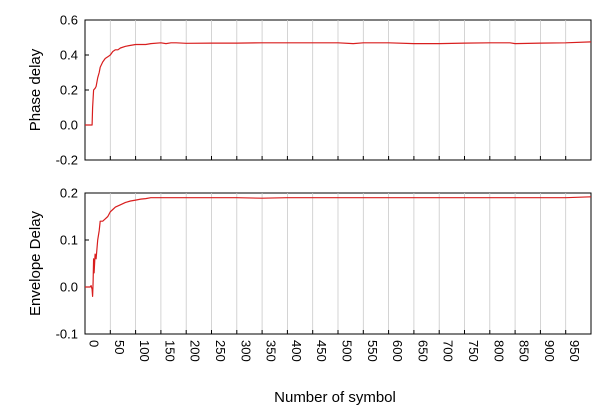 Image resolution: width=595 pixels, height=410 pixels. What do you see at coordinates (220, 351) in the screenshot?
I see `x-tick-label: 250` at bounding box center [220, 351].